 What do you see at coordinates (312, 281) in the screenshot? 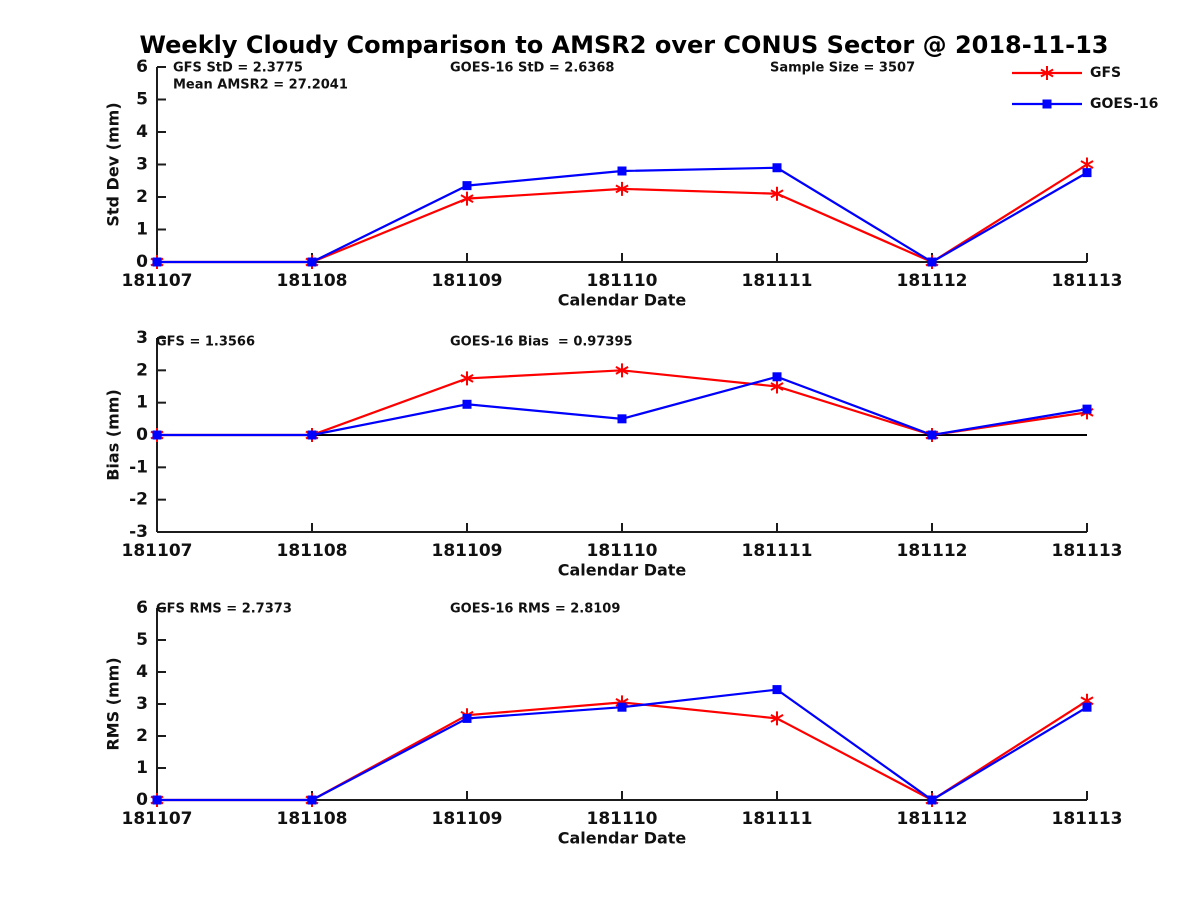
I see `std-dev-panel-x-tick-label: 181108` at bounding box center [312, 281].